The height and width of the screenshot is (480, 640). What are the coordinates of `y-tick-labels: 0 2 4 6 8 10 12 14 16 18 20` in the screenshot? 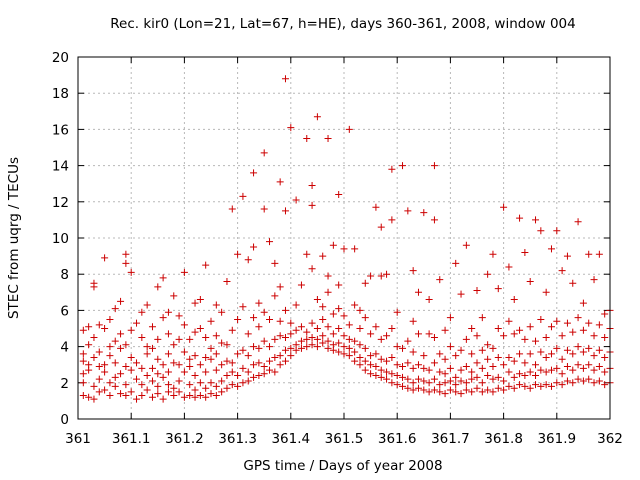 It's located at (60, 239).